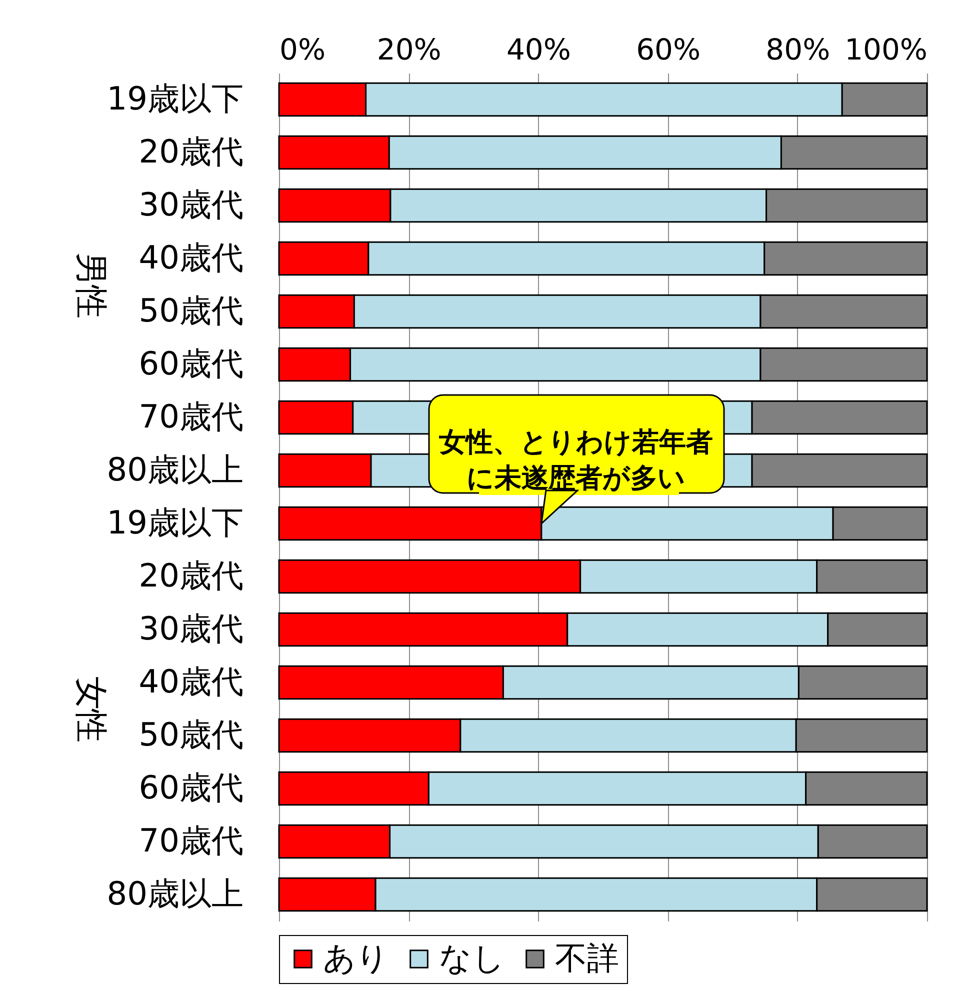  What do you see at coordinates (798, 49) in the screenshot?
I see `x-tick-label: 80%` at bounding box center [798, 49].